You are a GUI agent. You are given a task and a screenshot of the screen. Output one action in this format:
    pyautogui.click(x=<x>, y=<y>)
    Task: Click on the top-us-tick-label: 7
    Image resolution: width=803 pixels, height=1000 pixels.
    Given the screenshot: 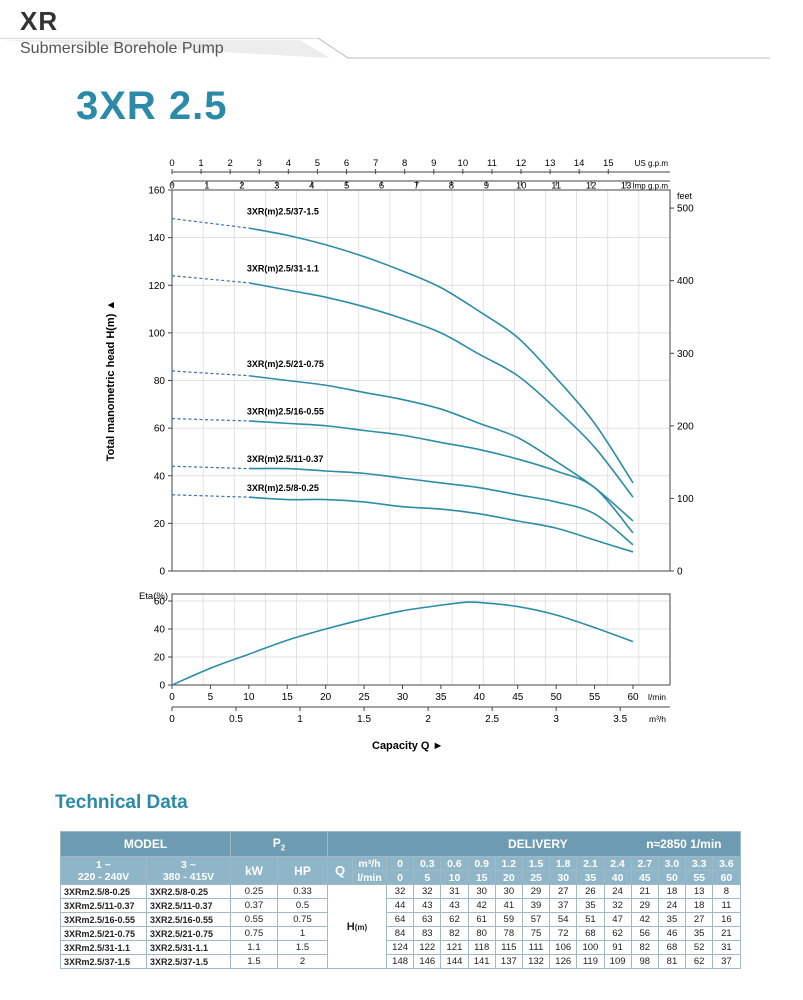 What is the action you would take?
    pyautogui.click(x=375, y=163)
    